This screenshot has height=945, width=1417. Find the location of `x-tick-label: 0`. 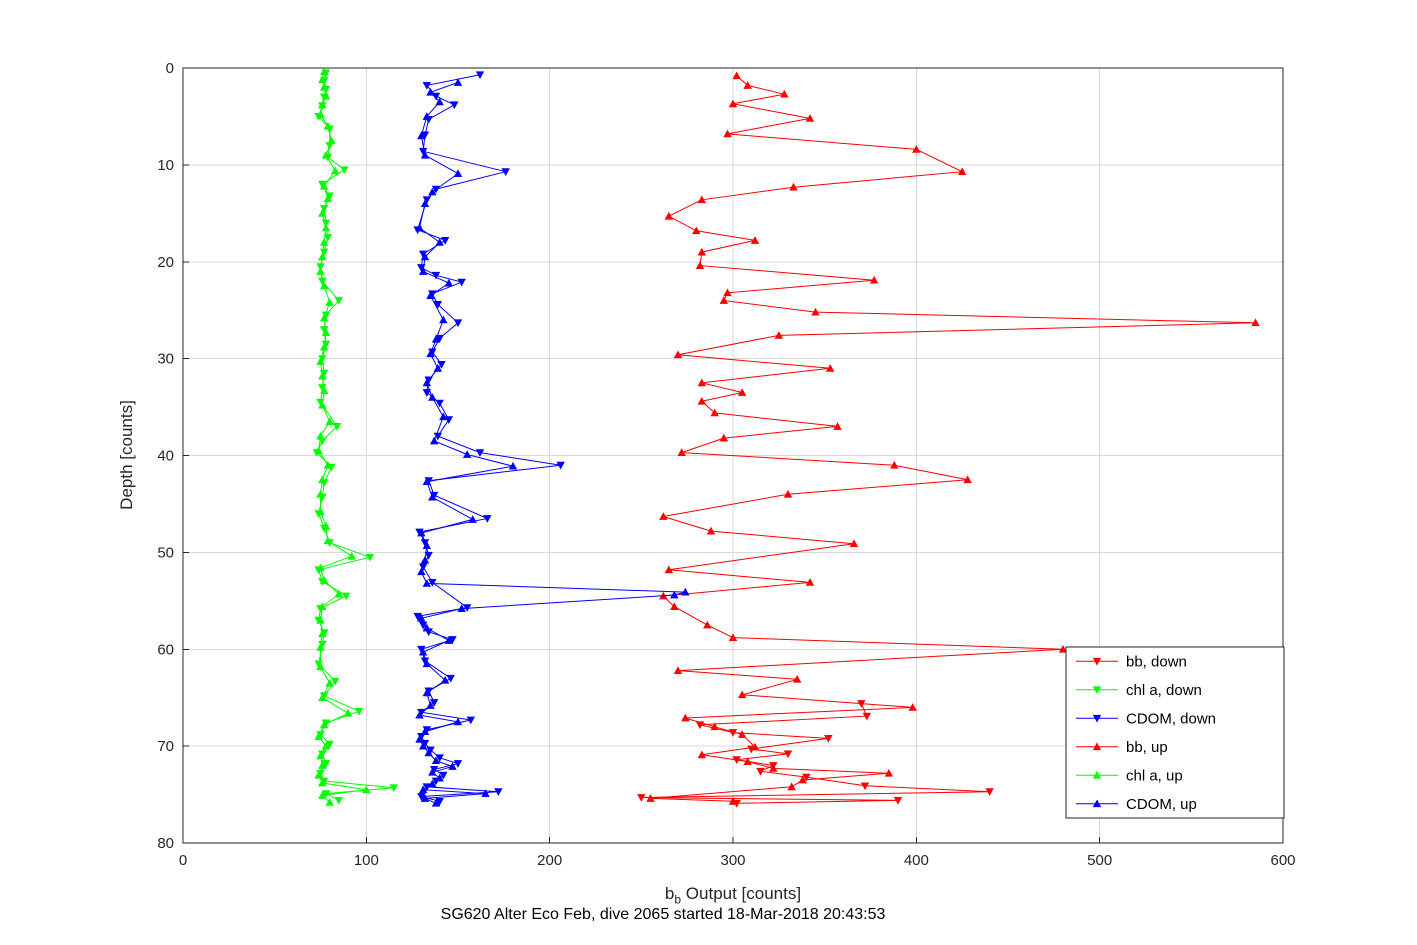

x-tick-label: 0 is located at coordinates (183, 860).